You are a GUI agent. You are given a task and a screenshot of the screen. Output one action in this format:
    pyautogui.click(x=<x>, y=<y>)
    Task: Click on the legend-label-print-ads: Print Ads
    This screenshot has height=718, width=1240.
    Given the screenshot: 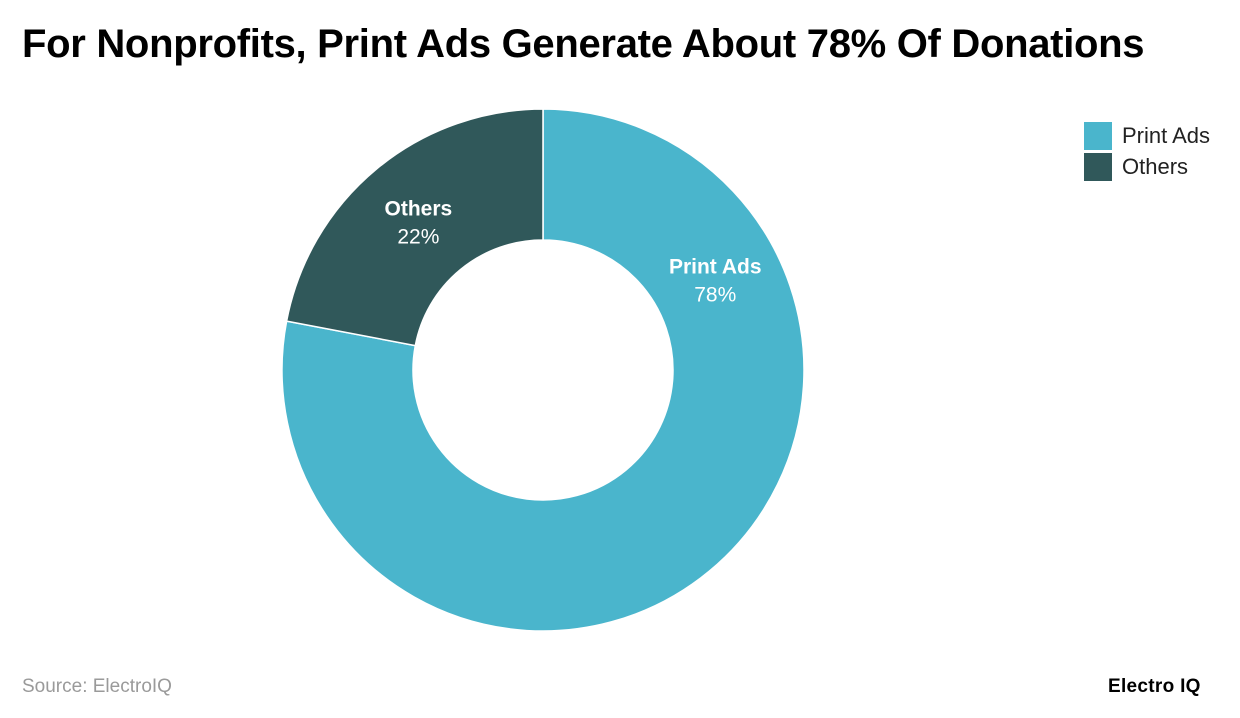 What is the action you would take?
    pyautogui.click(x=1166, y=135)
    